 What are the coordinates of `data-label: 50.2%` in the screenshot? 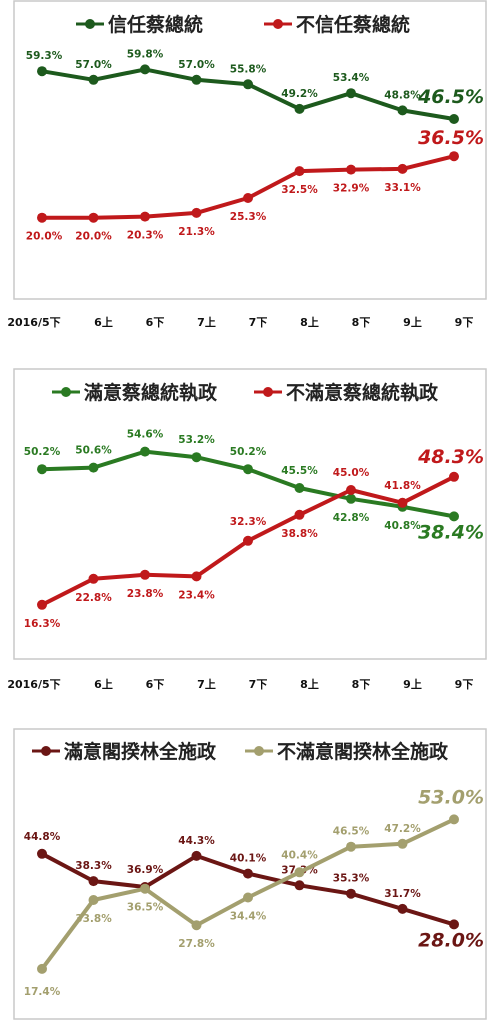 It's located at (42, 452).